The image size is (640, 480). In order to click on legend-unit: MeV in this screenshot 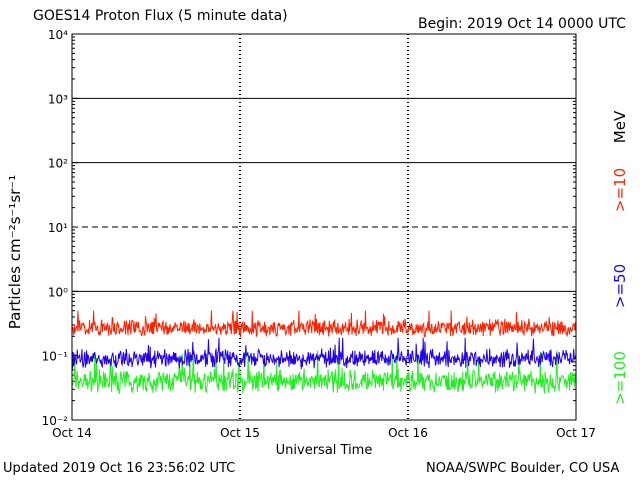, I will do `click(620, 126)`.